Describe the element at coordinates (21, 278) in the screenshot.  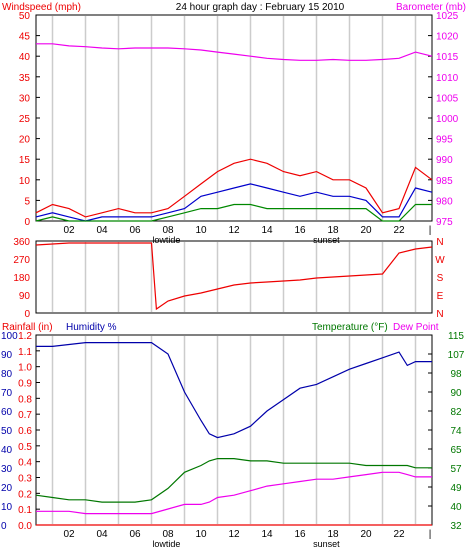
I see `y-tick-label-left: 180` at that location.